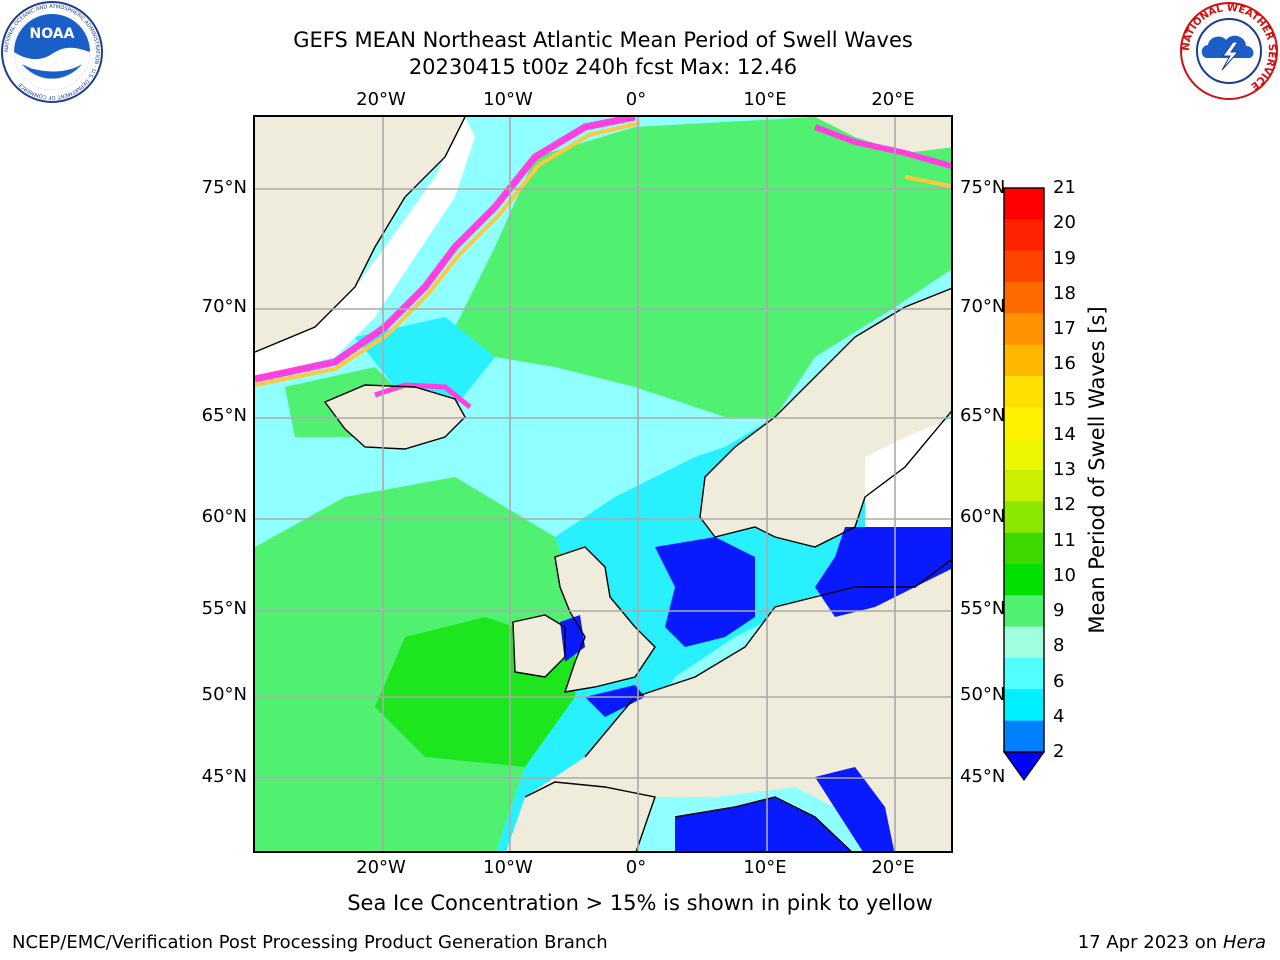  What do you see at coordinates (508, 99) in the screenshot?
I see `lon-label-top-10w: 10°W` at bounding box center [508, 99].